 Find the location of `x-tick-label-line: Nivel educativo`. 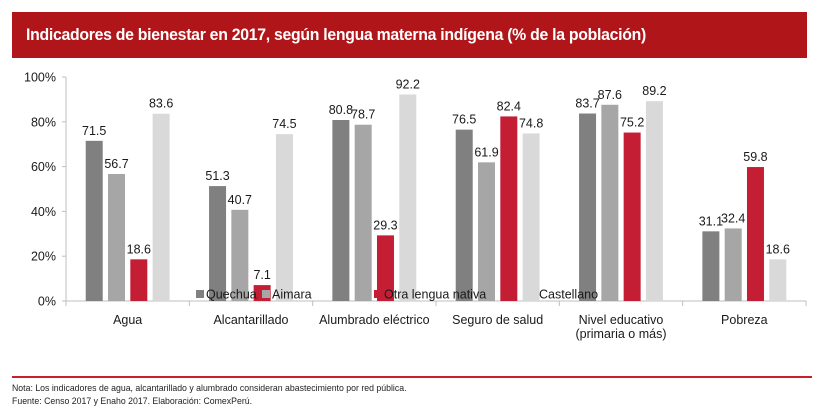

x-tick-label-line: Nivel educativo is located at coordinates (621, 320).